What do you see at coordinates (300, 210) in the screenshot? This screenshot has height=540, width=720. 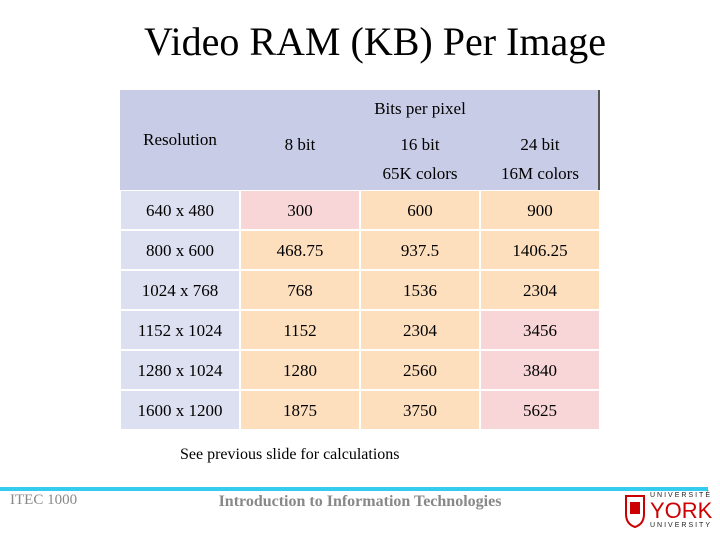 I see `table-cell: 300` at bounding box center [300, 210].